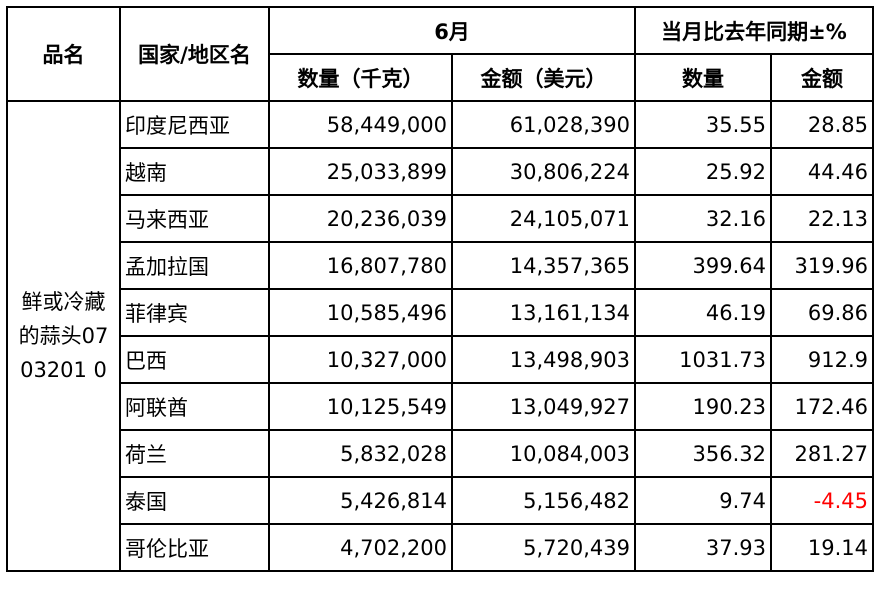 The height and width of the screenshot is (600, 878). What do you see at coordinates (543, 77) in the screenshot?
I see `header-amount: 金额（美元）` at bounding box center [543, 77].